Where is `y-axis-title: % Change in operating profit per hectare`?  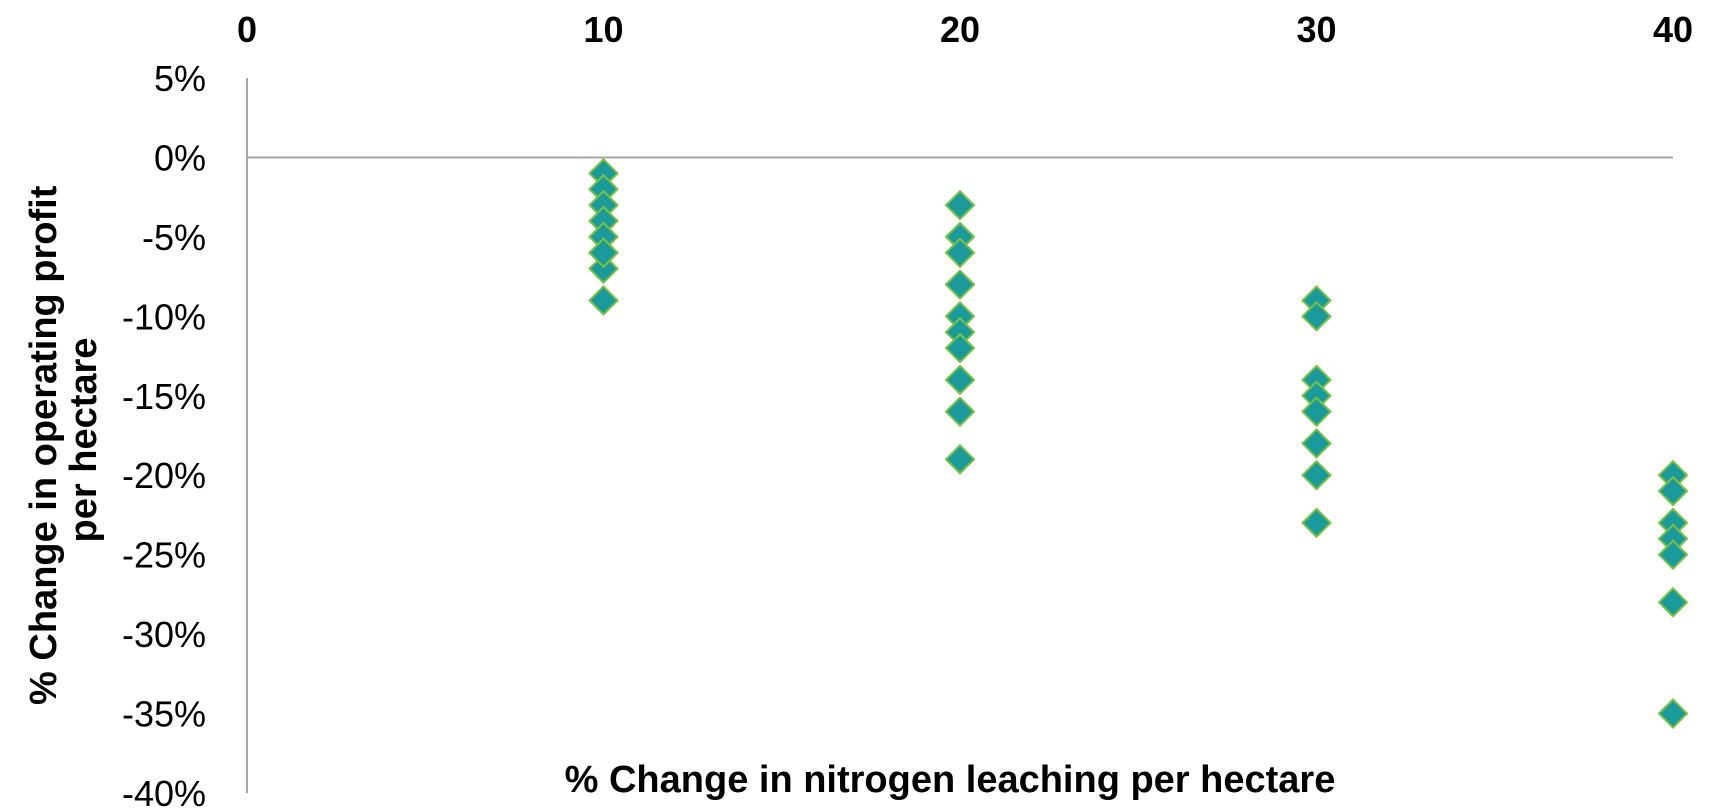
y-axis-title: % Change in operating profit per hectare is located at coordinates (64, 440).